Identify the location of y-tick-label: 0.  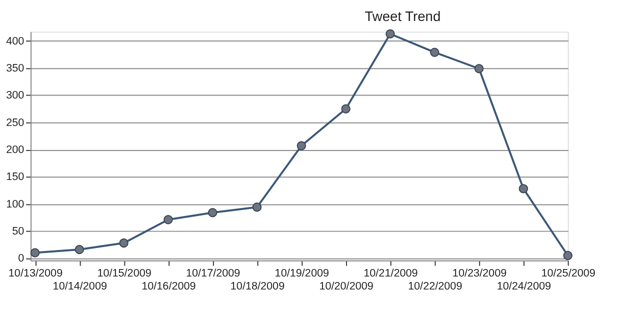
(21, 258).